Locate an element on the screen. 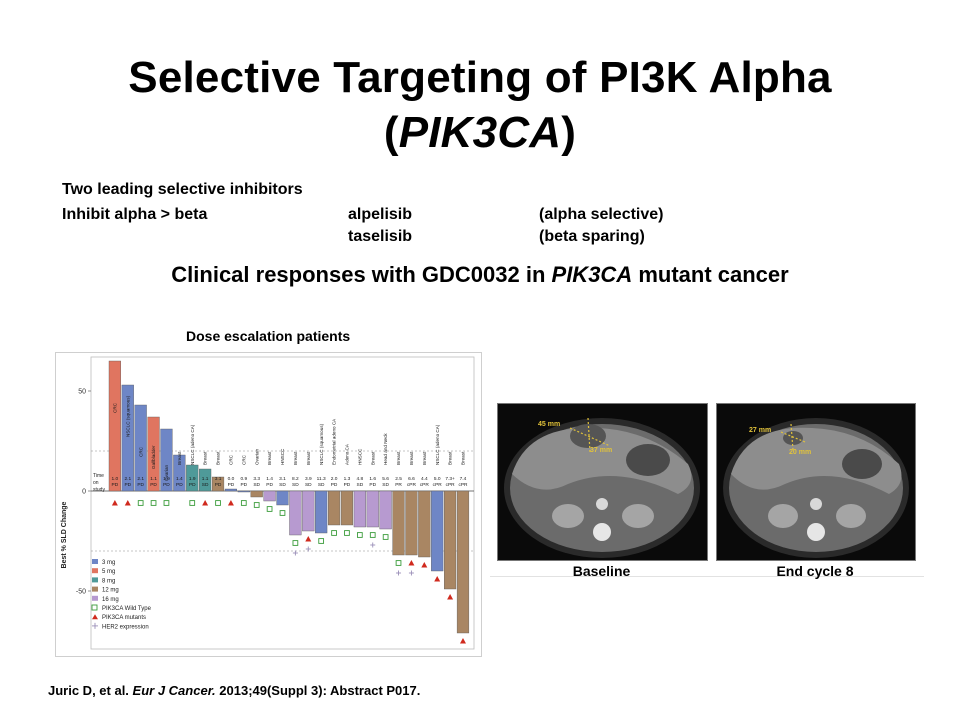 This screenshot has height=720, width=960. bullet-line-1: Two leading selective inhibitors is located at coordinates (182, 189).